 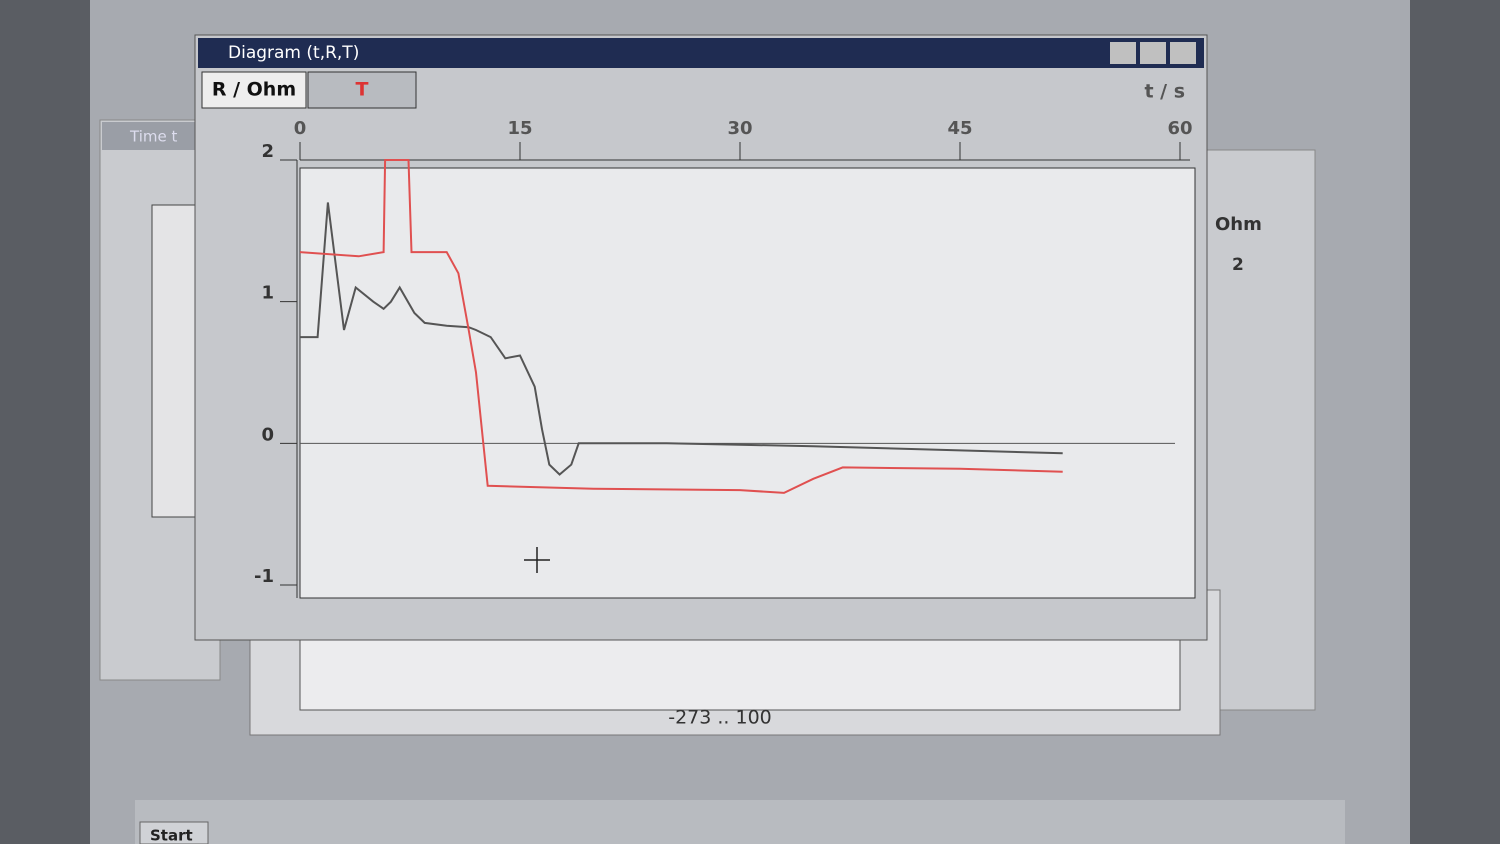 What do you see at coordinates (1123, 53) in the screenshot?
I see `minimize-button` at bounding box center [1123, 53].